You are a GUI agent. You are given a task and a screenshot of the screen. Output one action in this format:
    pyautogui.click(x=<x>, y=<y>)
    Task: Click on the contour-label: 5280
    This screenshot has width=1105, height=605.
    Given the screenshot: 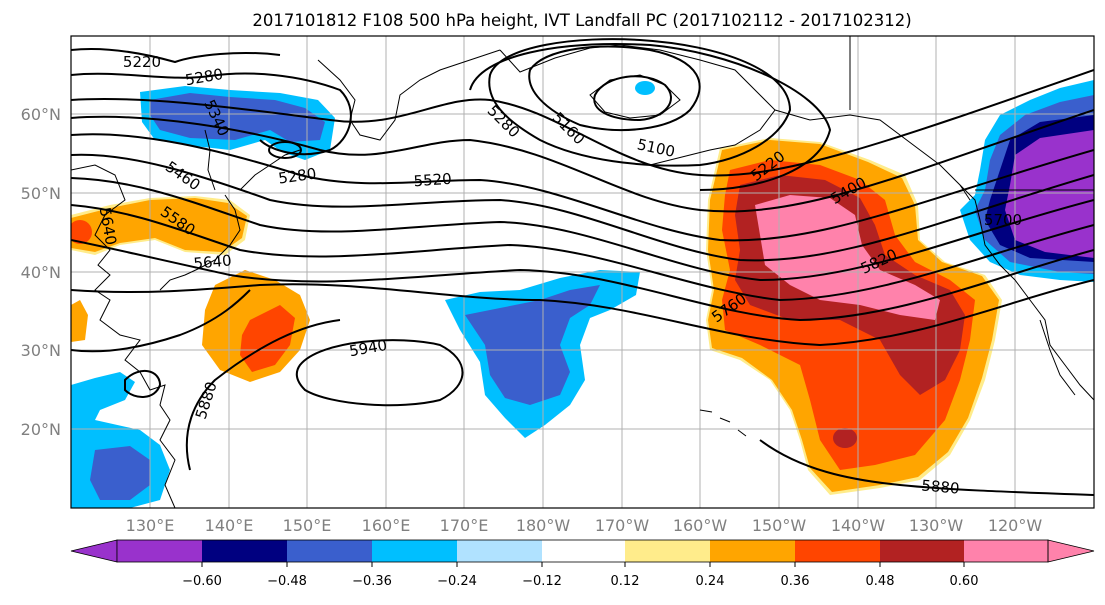 What is the action you would take?
    pyautogui.click(x=297, y=175)
    